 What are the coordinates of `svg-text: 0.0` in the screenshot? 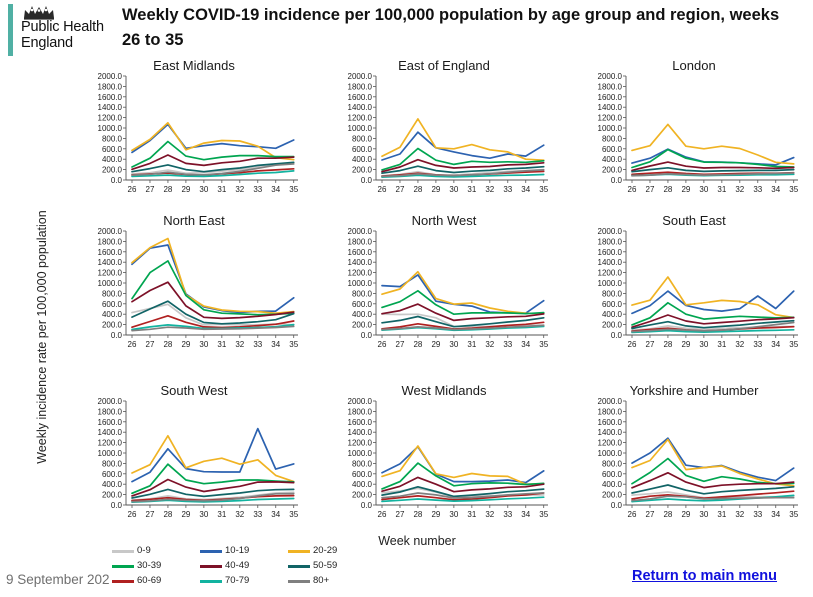 It's located at (117, 335).